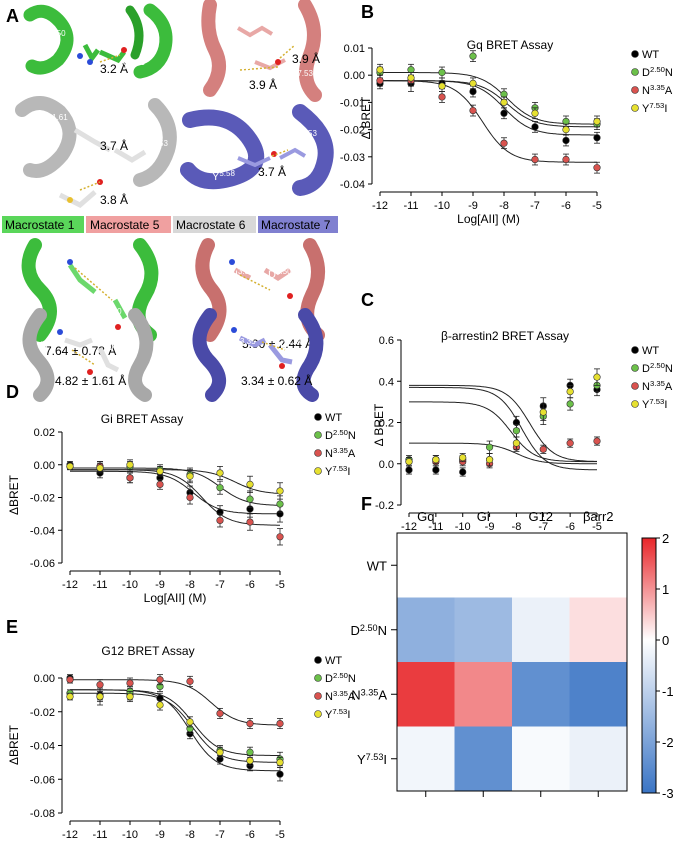 The image size is (685, 841). Describe the element at coordinates (301, 76) in the screenshot. I see `label-m5-y753: Y7.53` at that location.